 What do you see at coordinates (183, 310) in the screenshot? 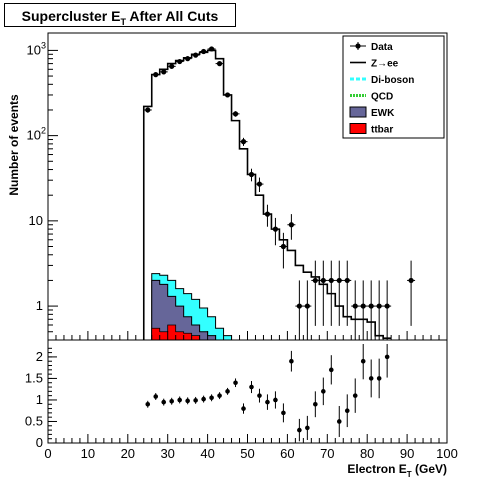
I see `ewk-area` at bounding box center [183, 310].